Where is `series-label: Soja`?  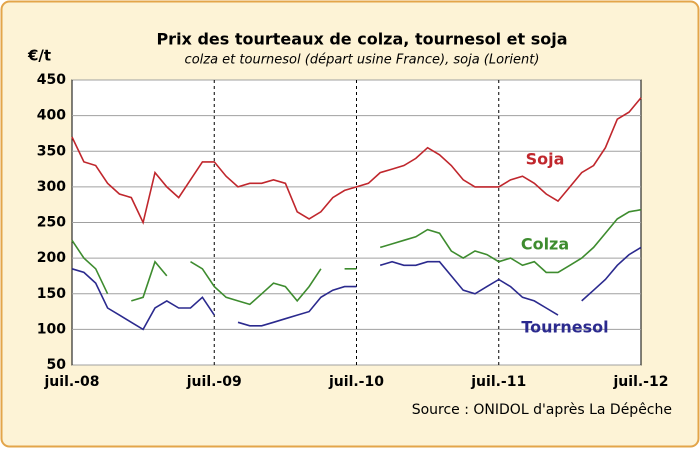
series-label: Soja is located at coordinates (545, 159).